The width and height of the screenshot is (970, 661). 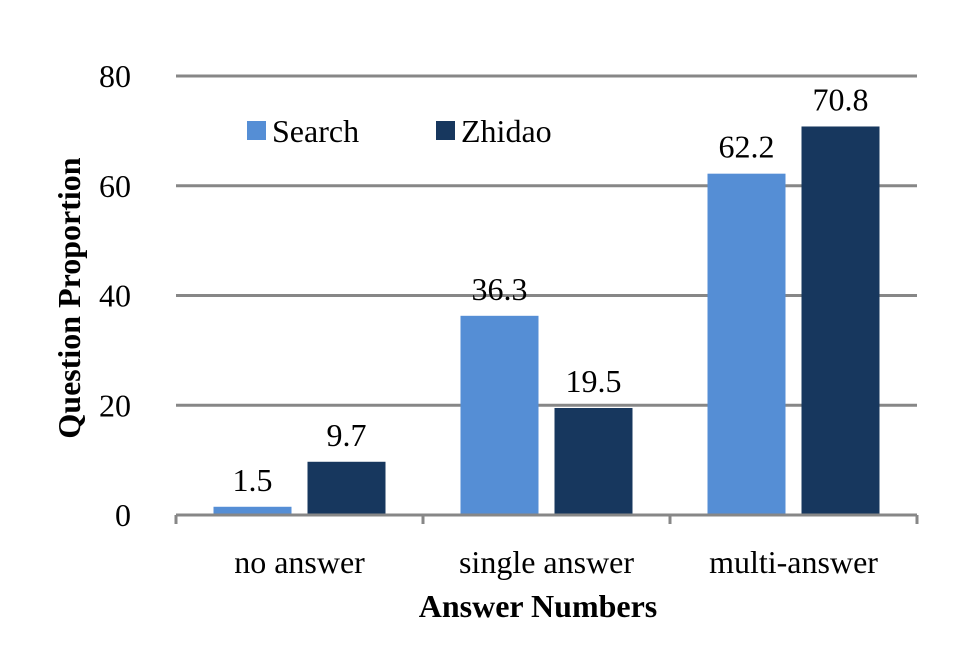 I want to click on x-tick-label: single answer, so click(x=546, y=562).